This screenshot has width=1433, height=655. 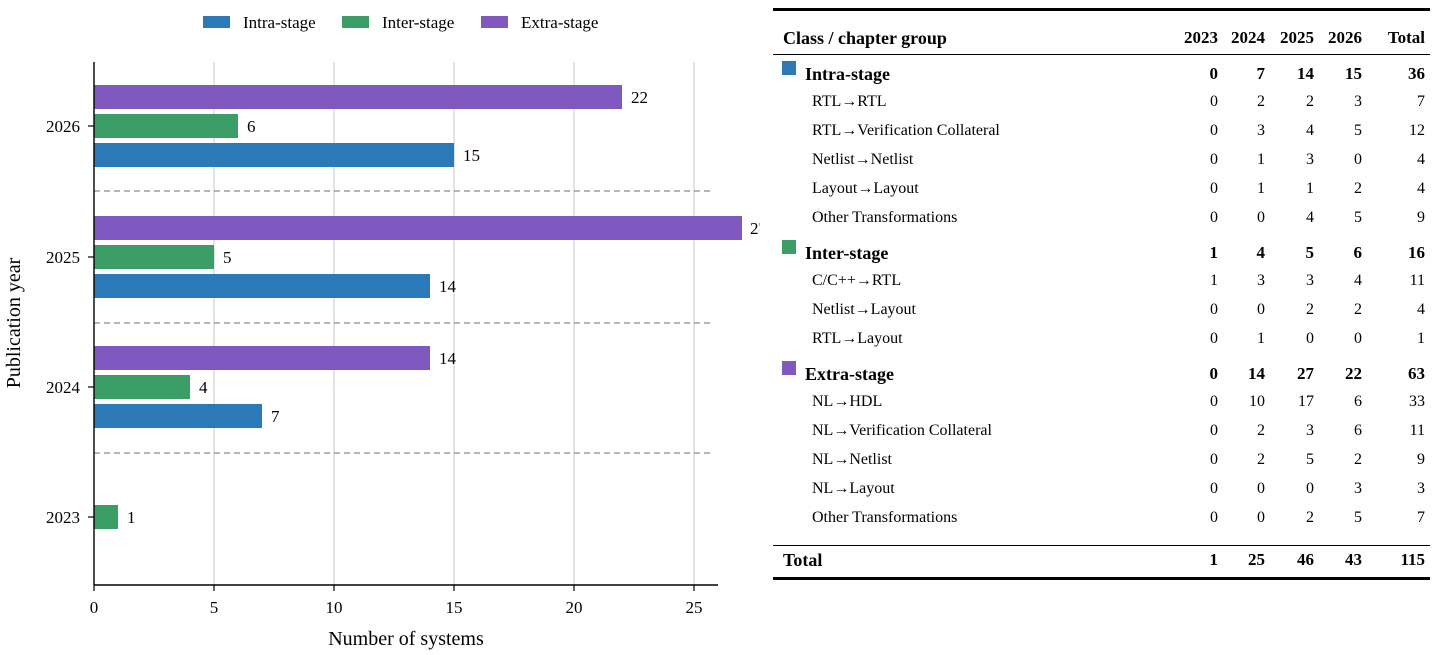 I want to click on x-tick-label: 0, so click(x=94, y=607).